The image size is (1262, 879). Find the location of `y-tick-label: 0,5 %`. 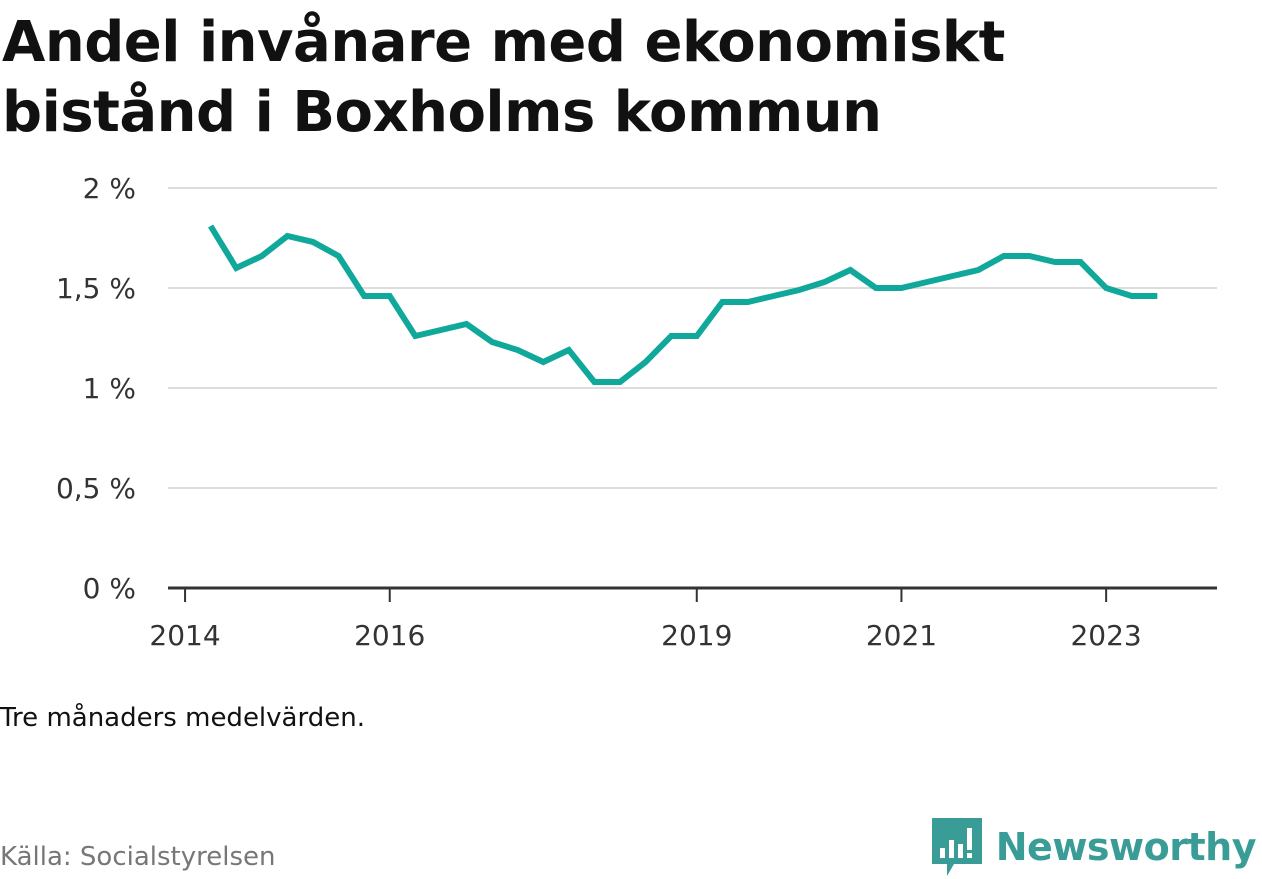

y-tick-label: 0,5 % is located at coordinates (96, 488).